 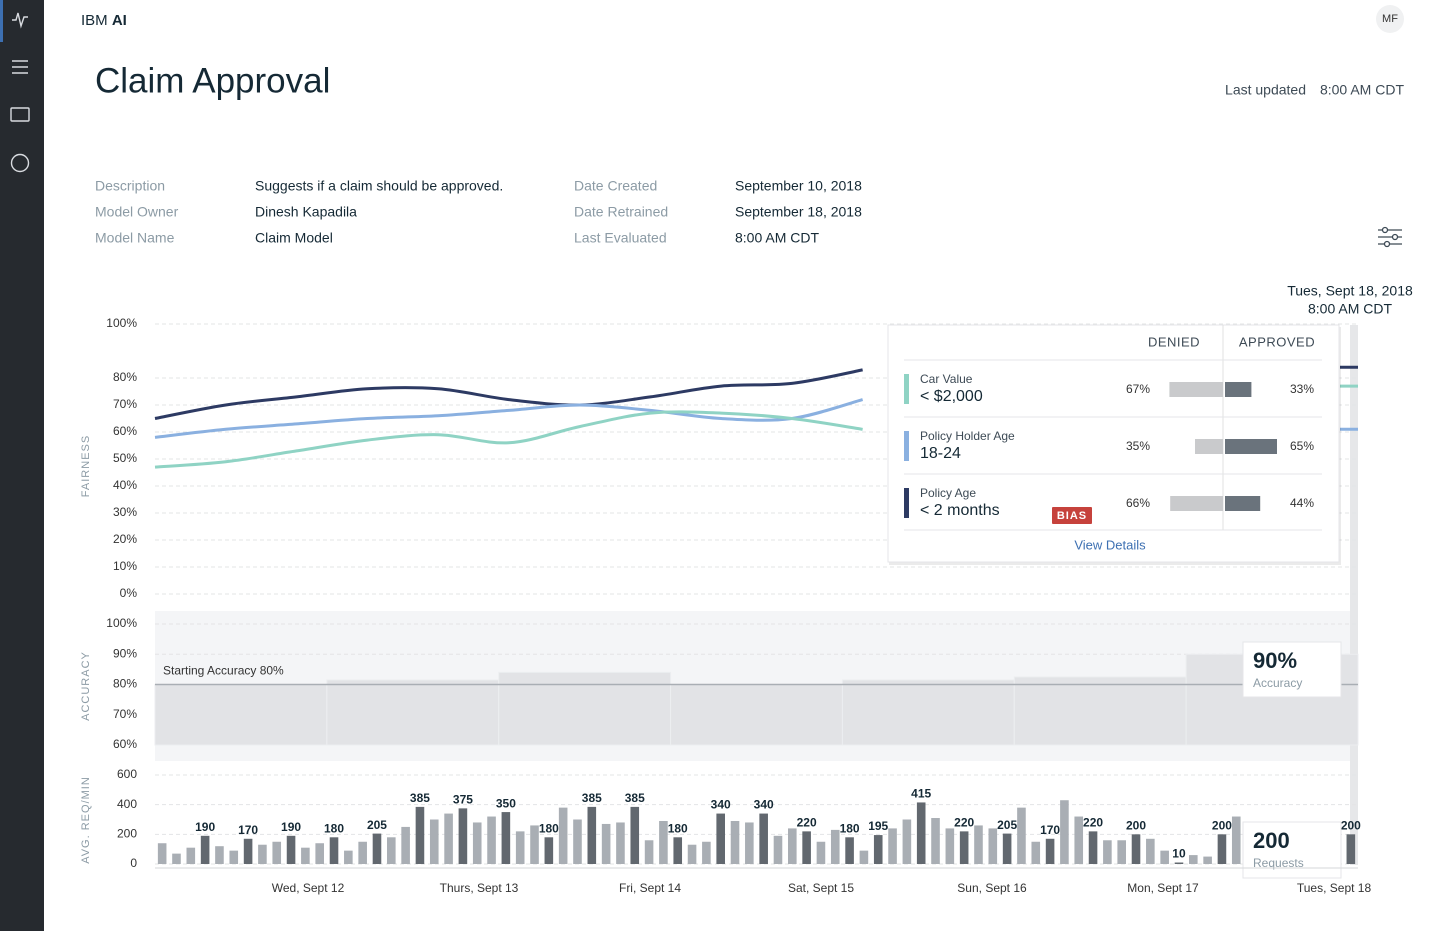 I want to click on request-value-label: 200, so click(x=1222, y=826).